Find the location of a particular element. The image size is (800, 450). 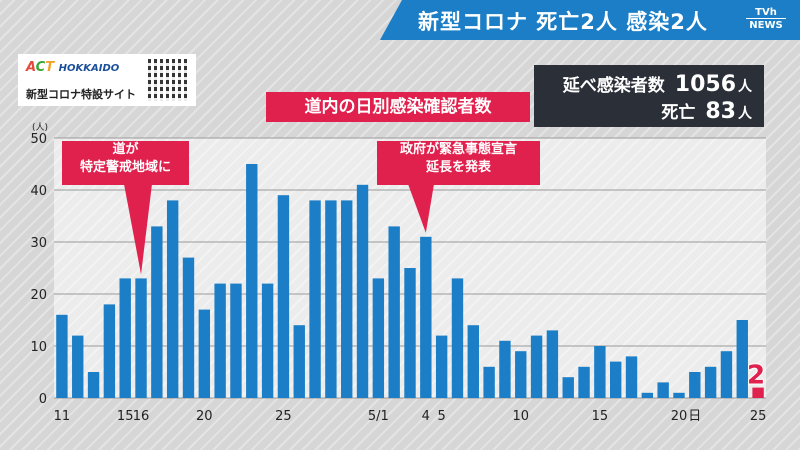

callout-left-line1: 道が is located at coordinates (125, 149).